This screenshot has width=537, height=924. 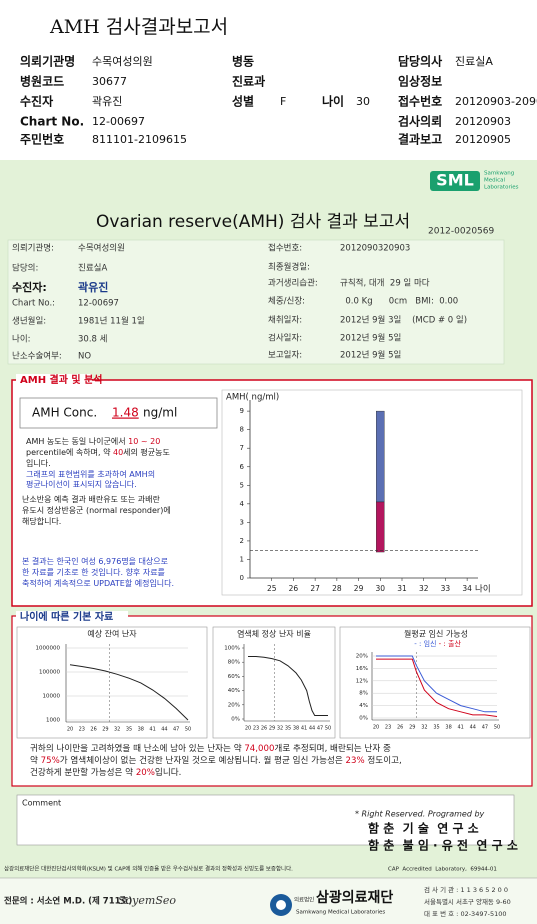 I want to click on highlight: 20%, so click(x=145, y=773).